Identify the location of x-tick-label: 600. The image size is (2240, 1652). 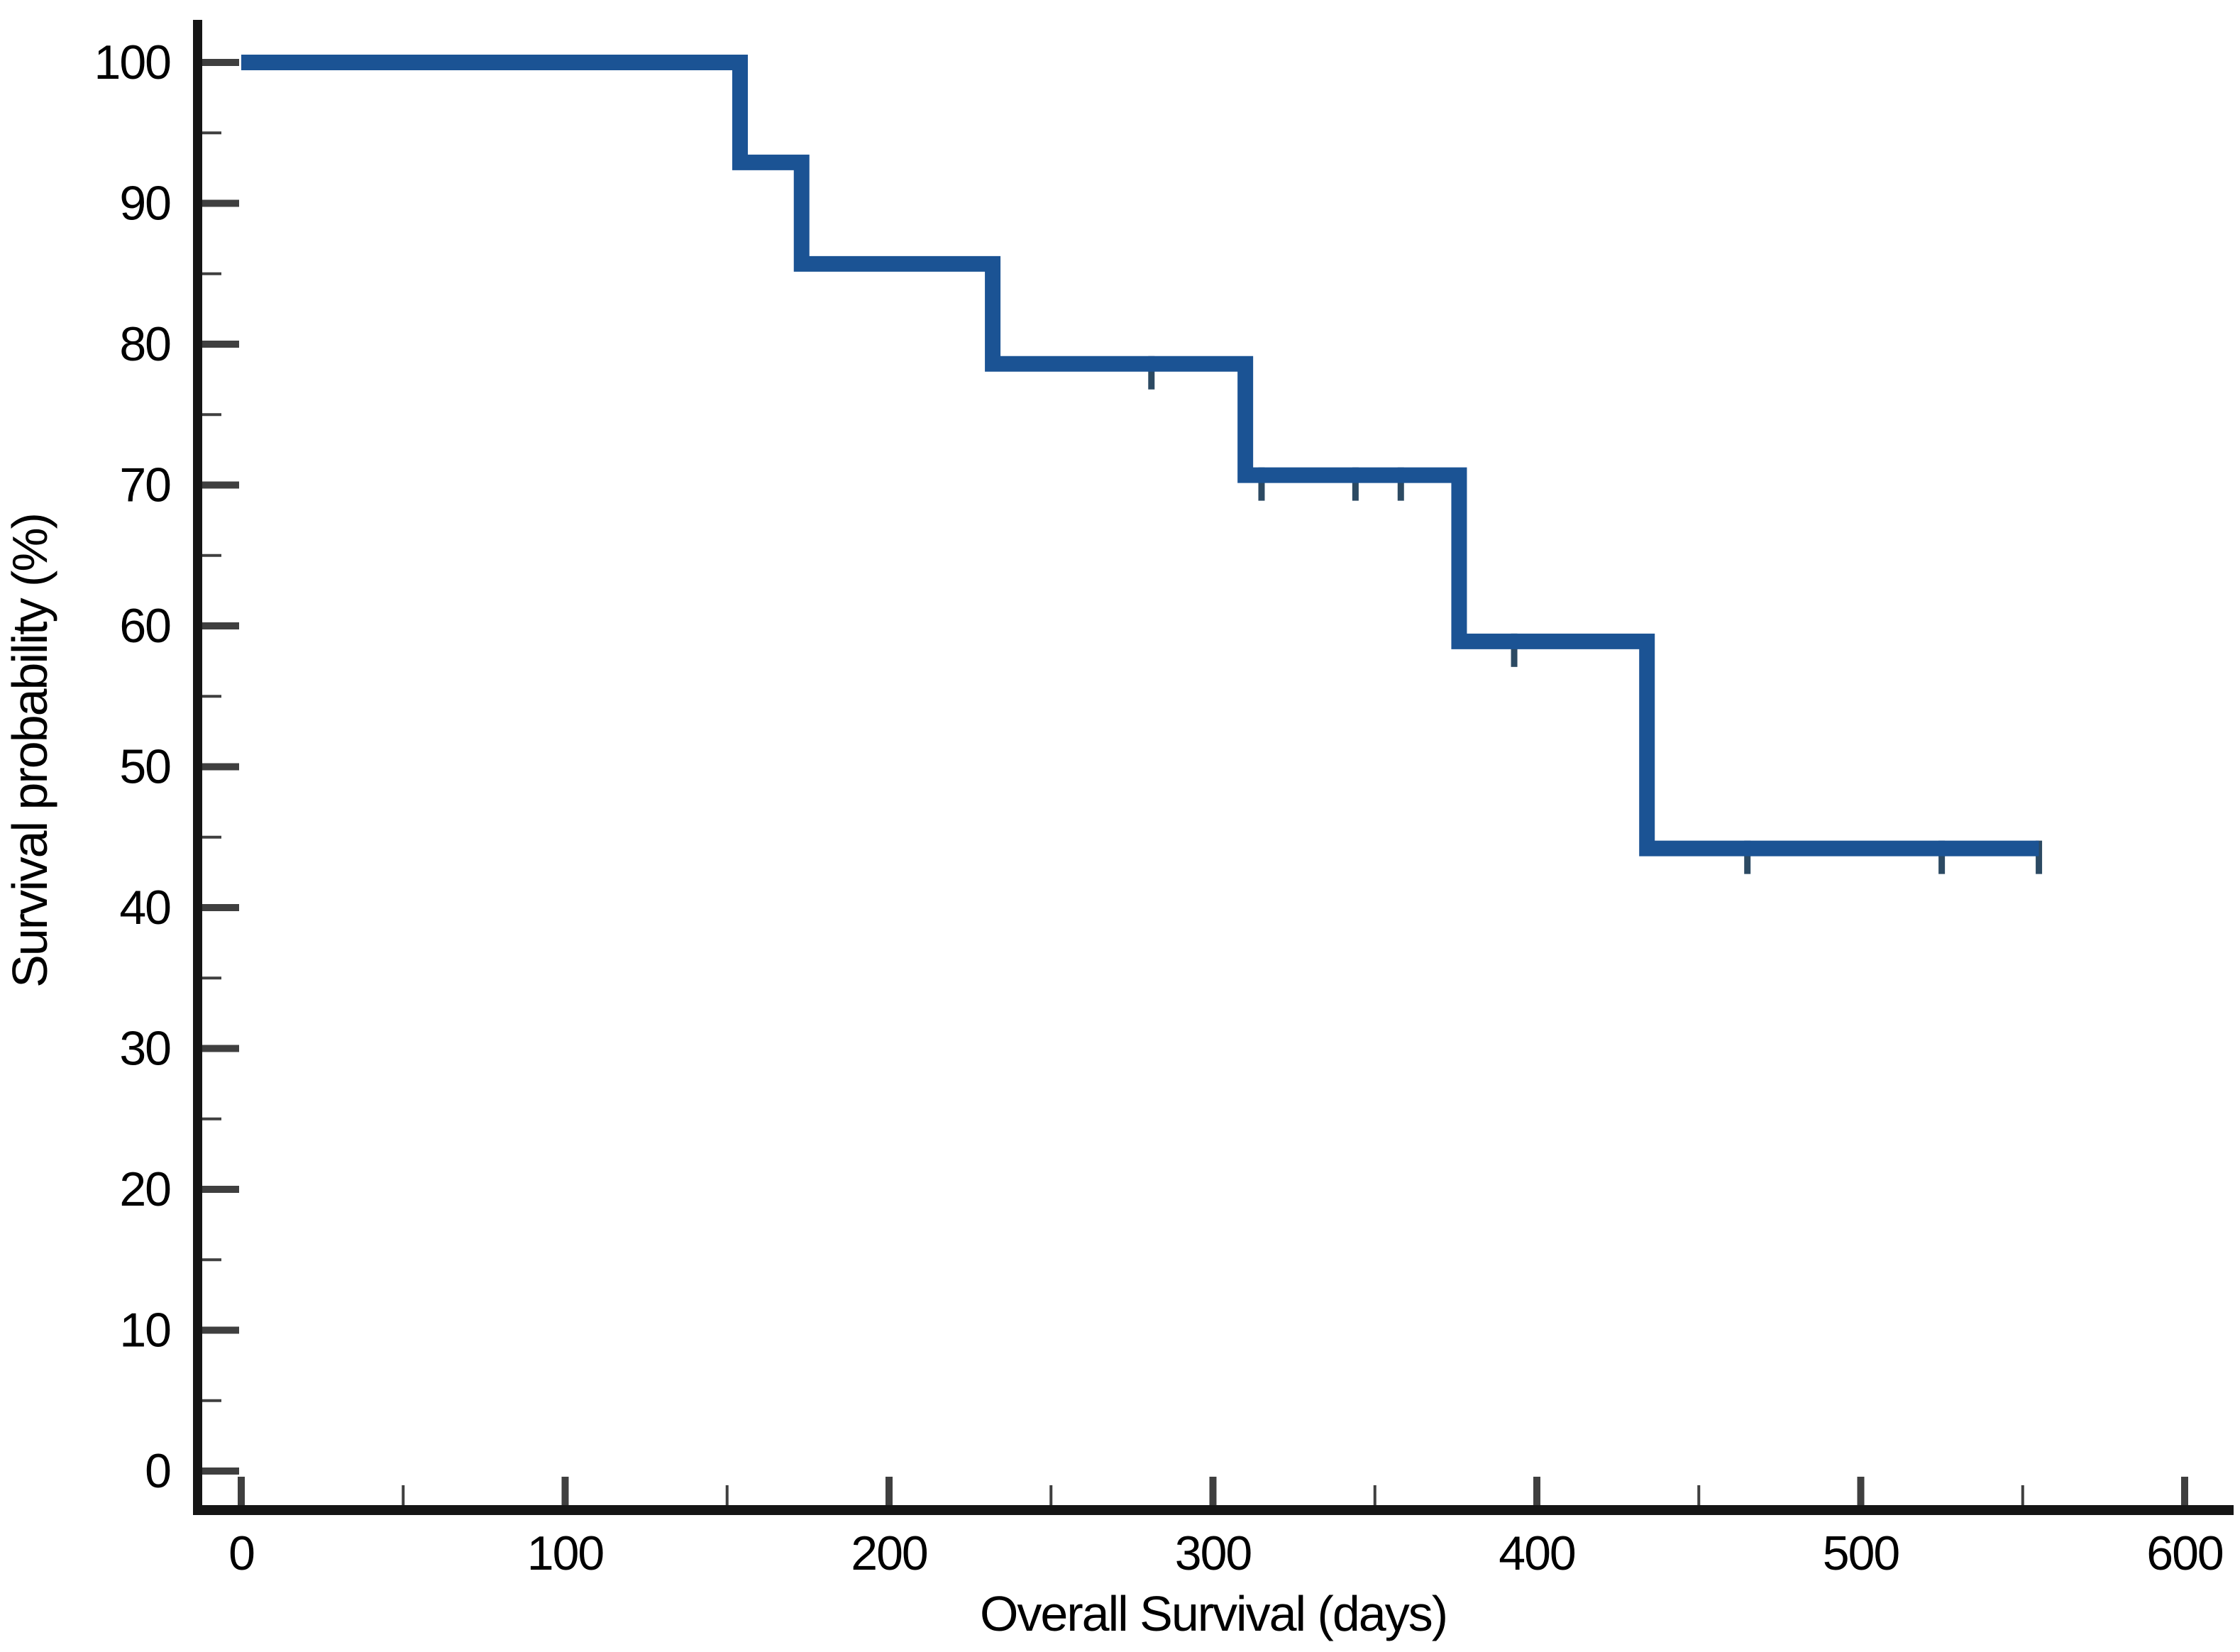
(2184, 1553).